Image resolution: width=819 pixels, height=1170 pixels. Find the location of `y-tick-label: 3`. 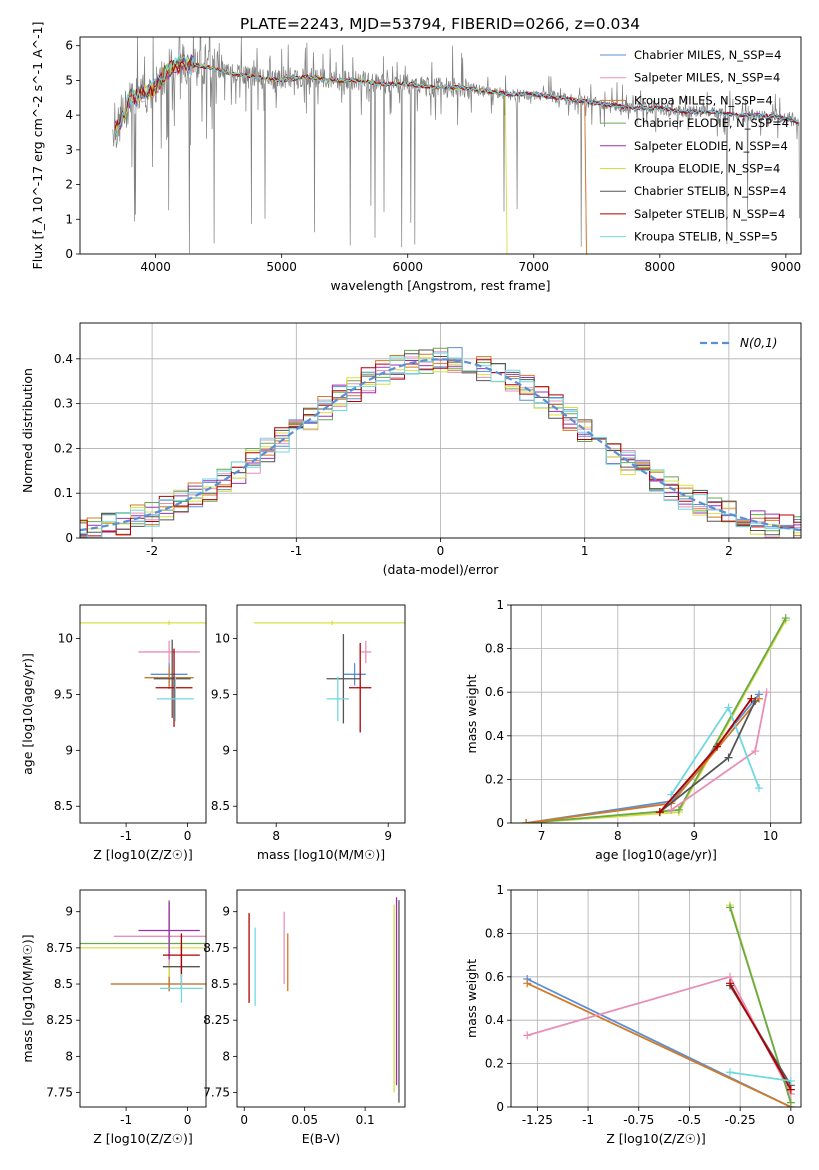

y-tick-label: 3 is located at coordinates (69, 150).